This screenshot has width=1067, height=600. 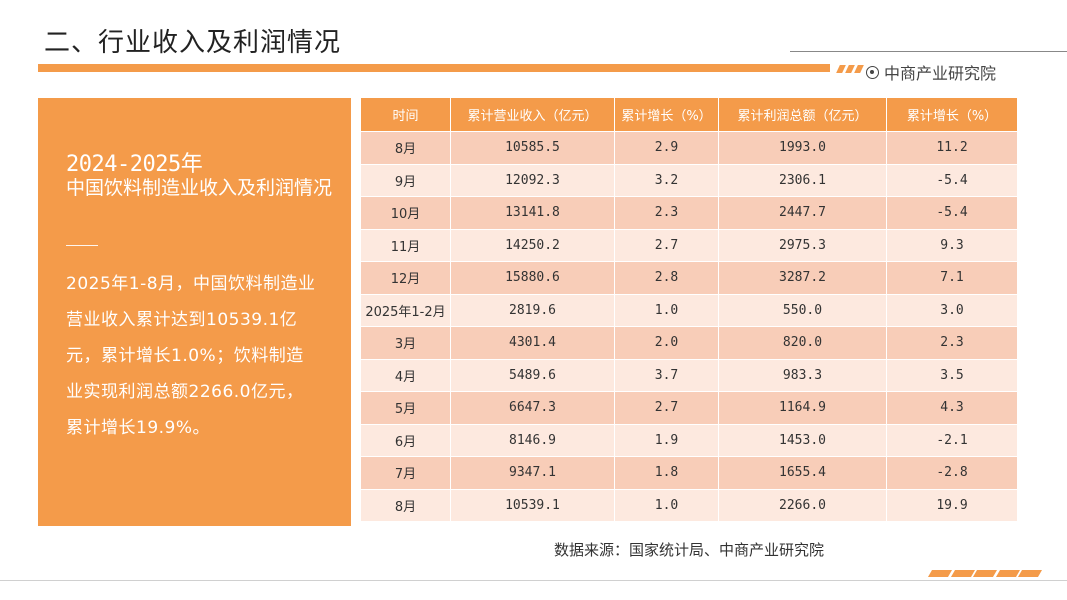 What do you see at coordinates (533, 342) in the screenshot?
I see `cell-revenue: 4301.4` at bounding box center [533, 342].